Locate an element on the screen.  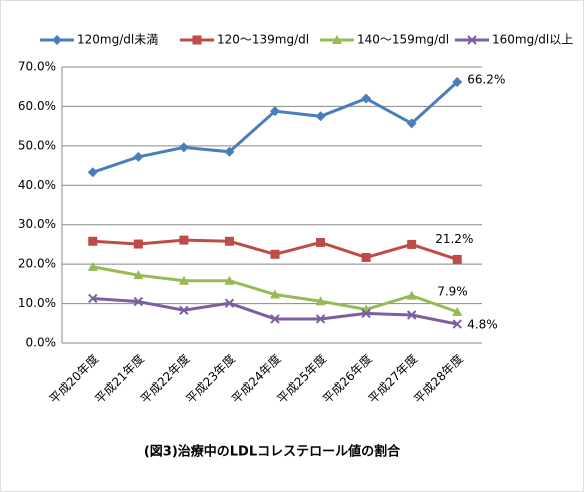
y-tick-label: 60.0% is located at coordinates (37, 106).